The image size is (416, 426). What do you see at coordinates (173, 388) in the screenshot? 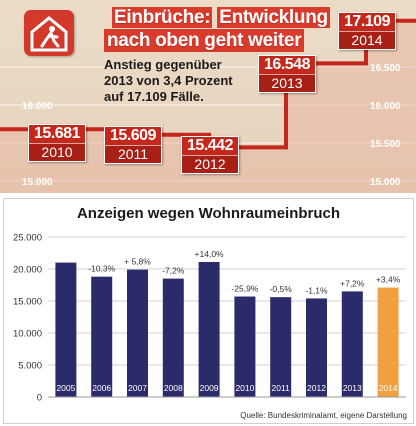
I see `x-tick-label: 2008` at bounding box center [173, 388].